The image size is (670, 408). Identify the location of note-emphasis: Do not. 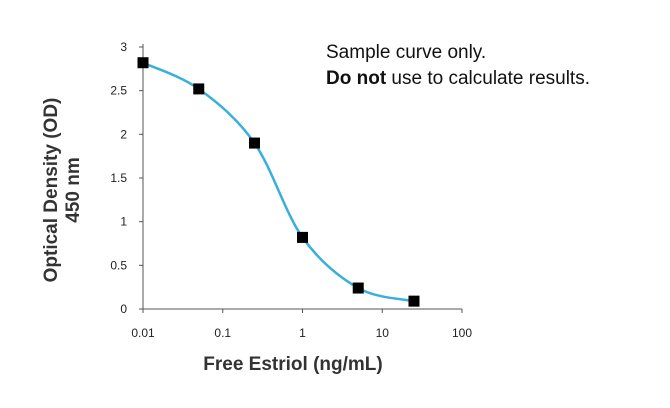
(356, 78).